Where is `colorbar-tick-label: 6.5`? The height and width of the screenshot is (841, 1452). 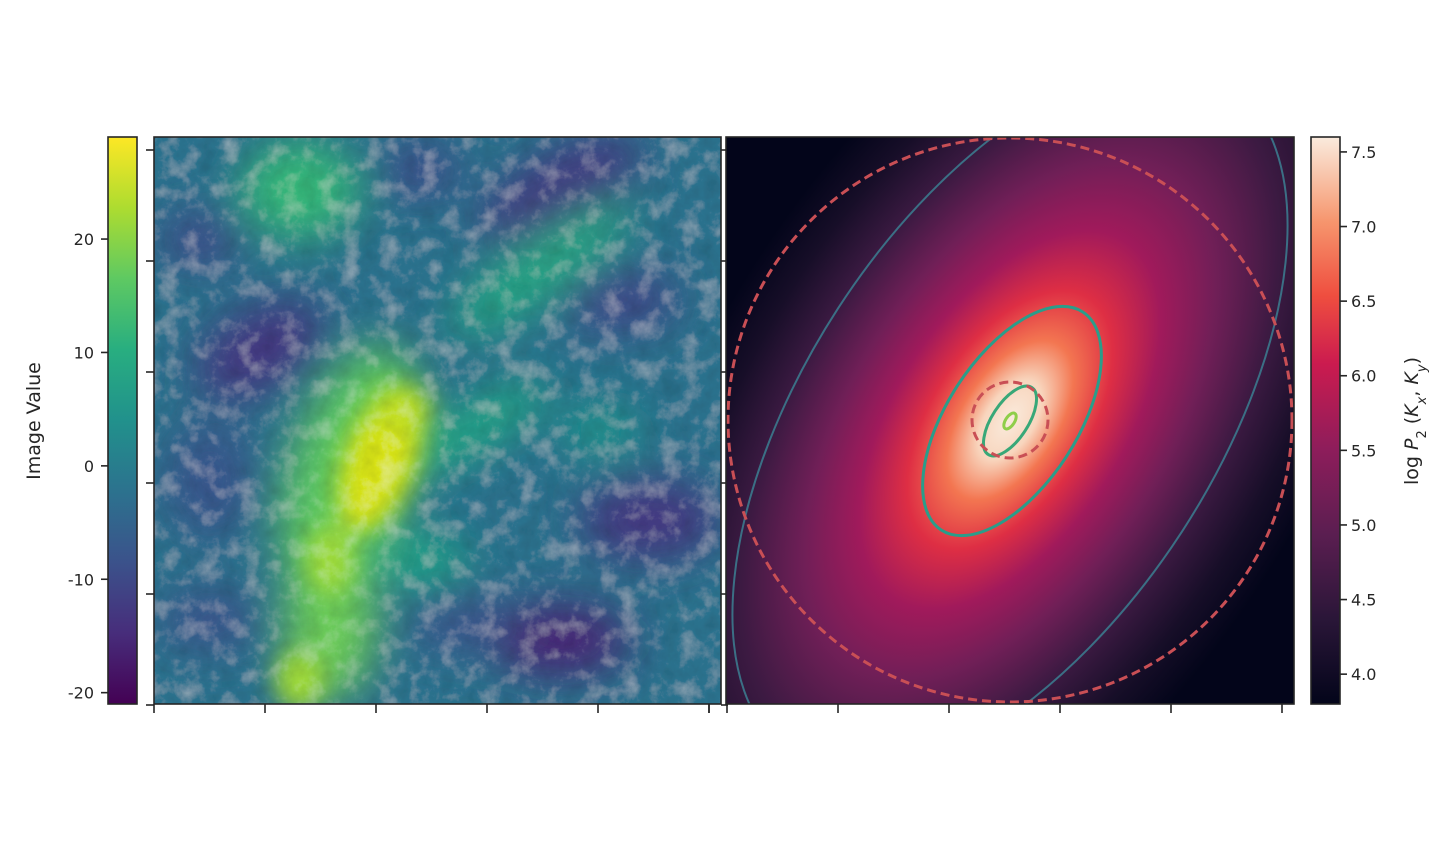 colorbar-tick-label: 6.5 is located at coordinates (1363, 301).